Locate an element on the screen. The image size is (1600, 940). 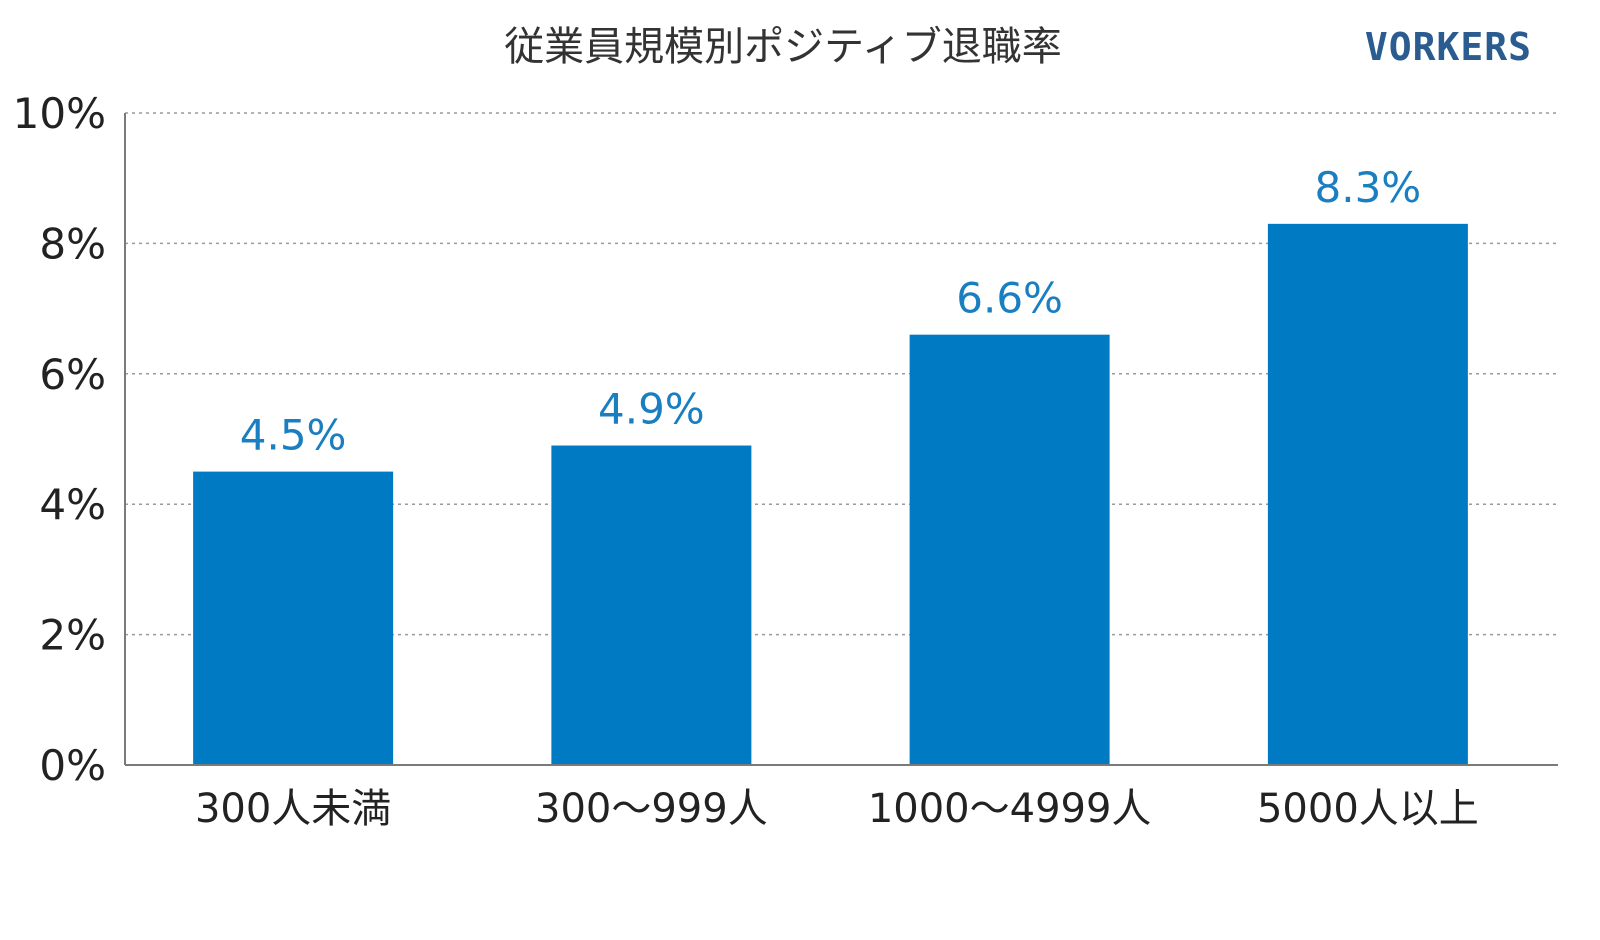
category-label: 300人未満 is located at coordinates (293, 809).